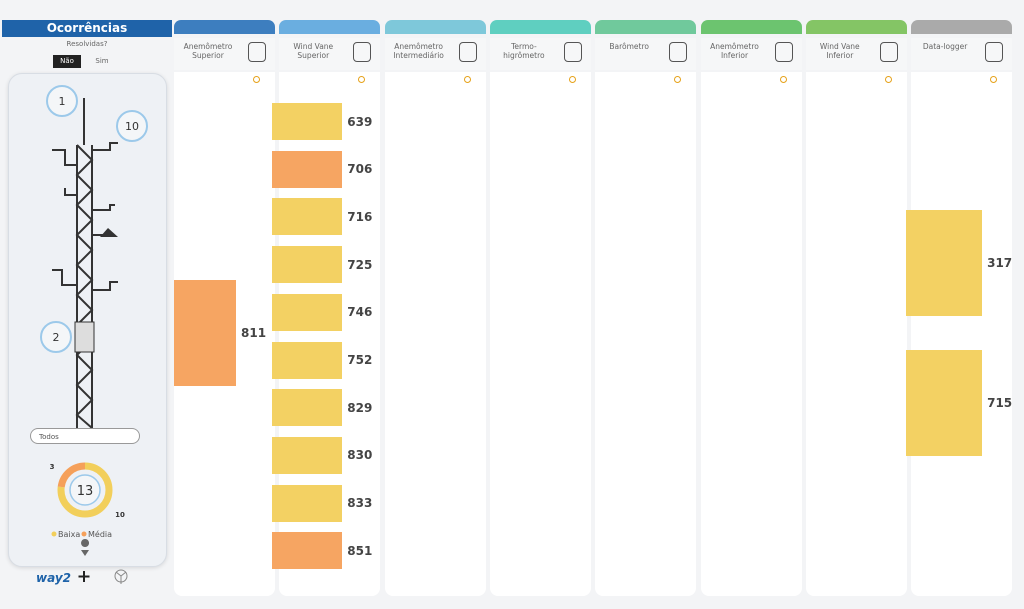 The height and width of the screenshot is (609, 1024). What do you see at coordinates (839, 51) in the screenshot?
I see `column-label: Wind Vane Inferior` at bounding box center [839, 51].